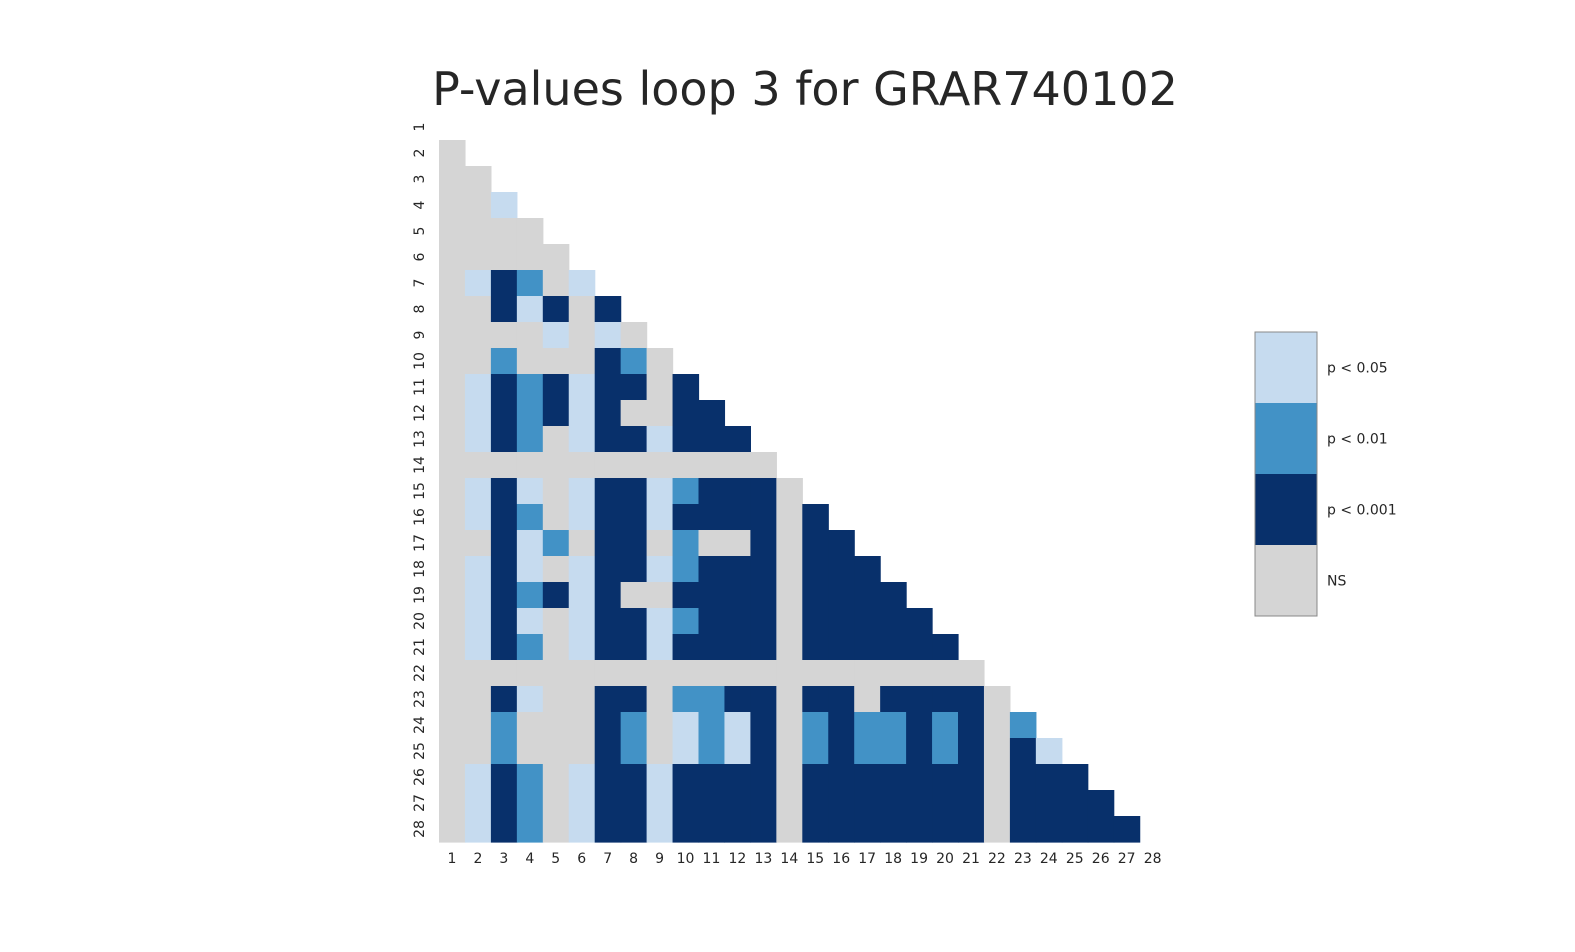  I want to click on legend-frame, so click(1286, 474).